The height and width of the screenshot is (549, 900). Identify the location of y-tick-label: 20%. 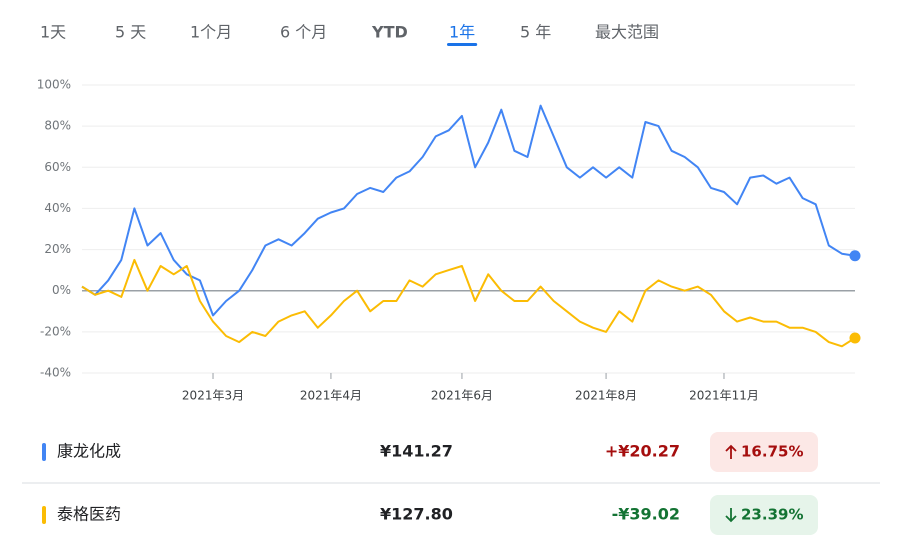
(57, 249).